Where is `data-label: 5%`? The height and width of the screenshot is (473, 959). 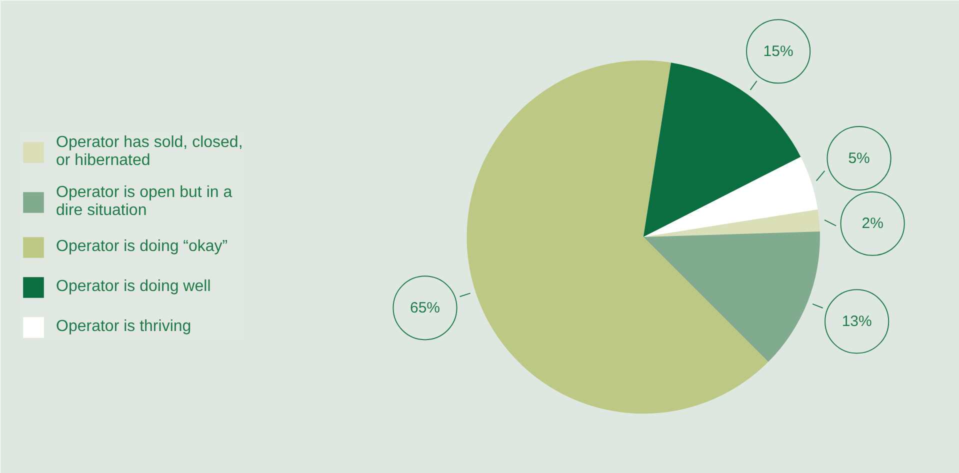
data-label: 5% is located at coordinates (859, 158).